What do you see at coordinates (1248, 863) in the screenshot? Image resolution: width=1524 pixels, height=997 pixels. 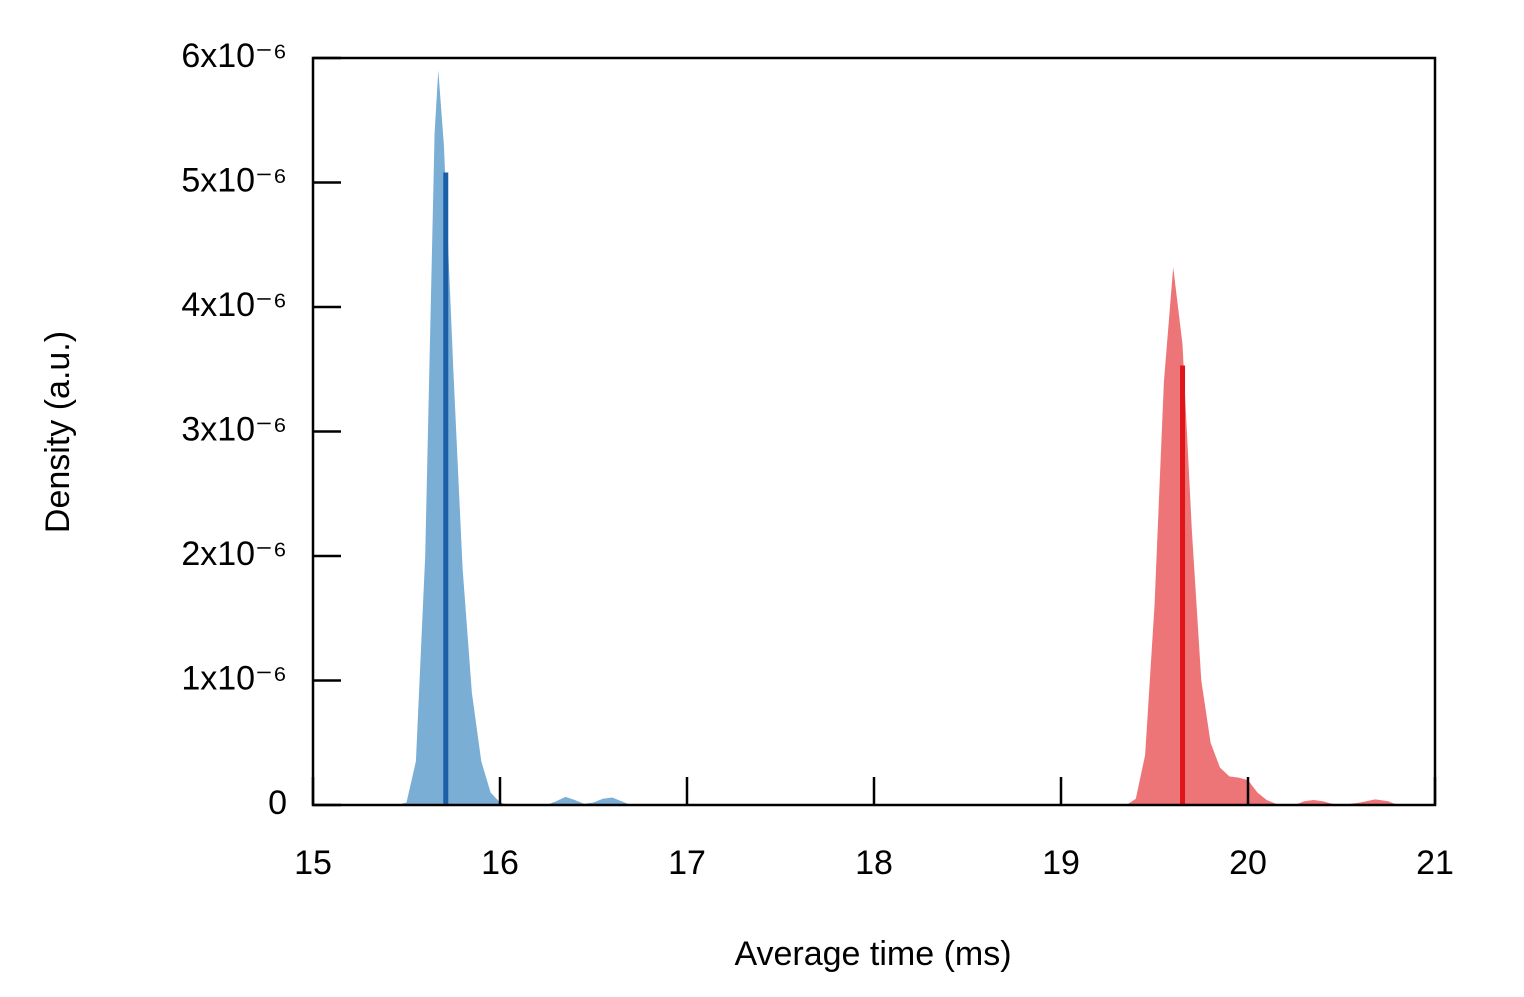 I see `x-tick-label: 20` at bounding box center [1248, 863].